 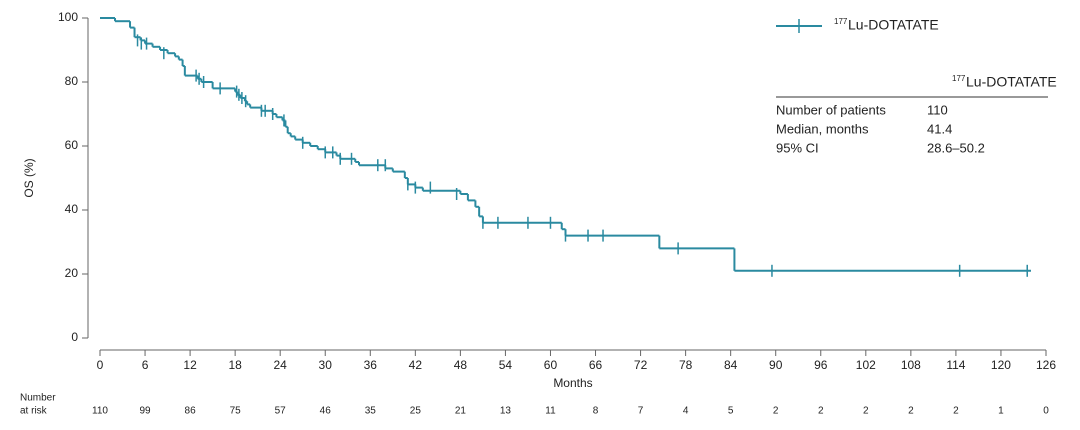 I want to click on x-tick-label: 42, so click(x=416, y=365).